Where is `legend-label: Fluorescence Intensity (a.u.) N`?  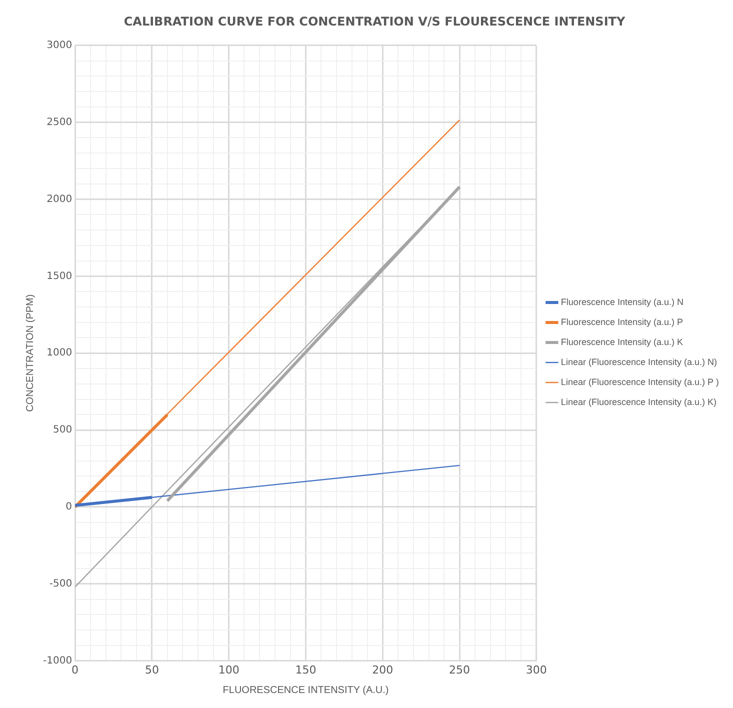
legend-label: Fluorescence Intensity (a.u.) N is located at coordinates (622, 301).